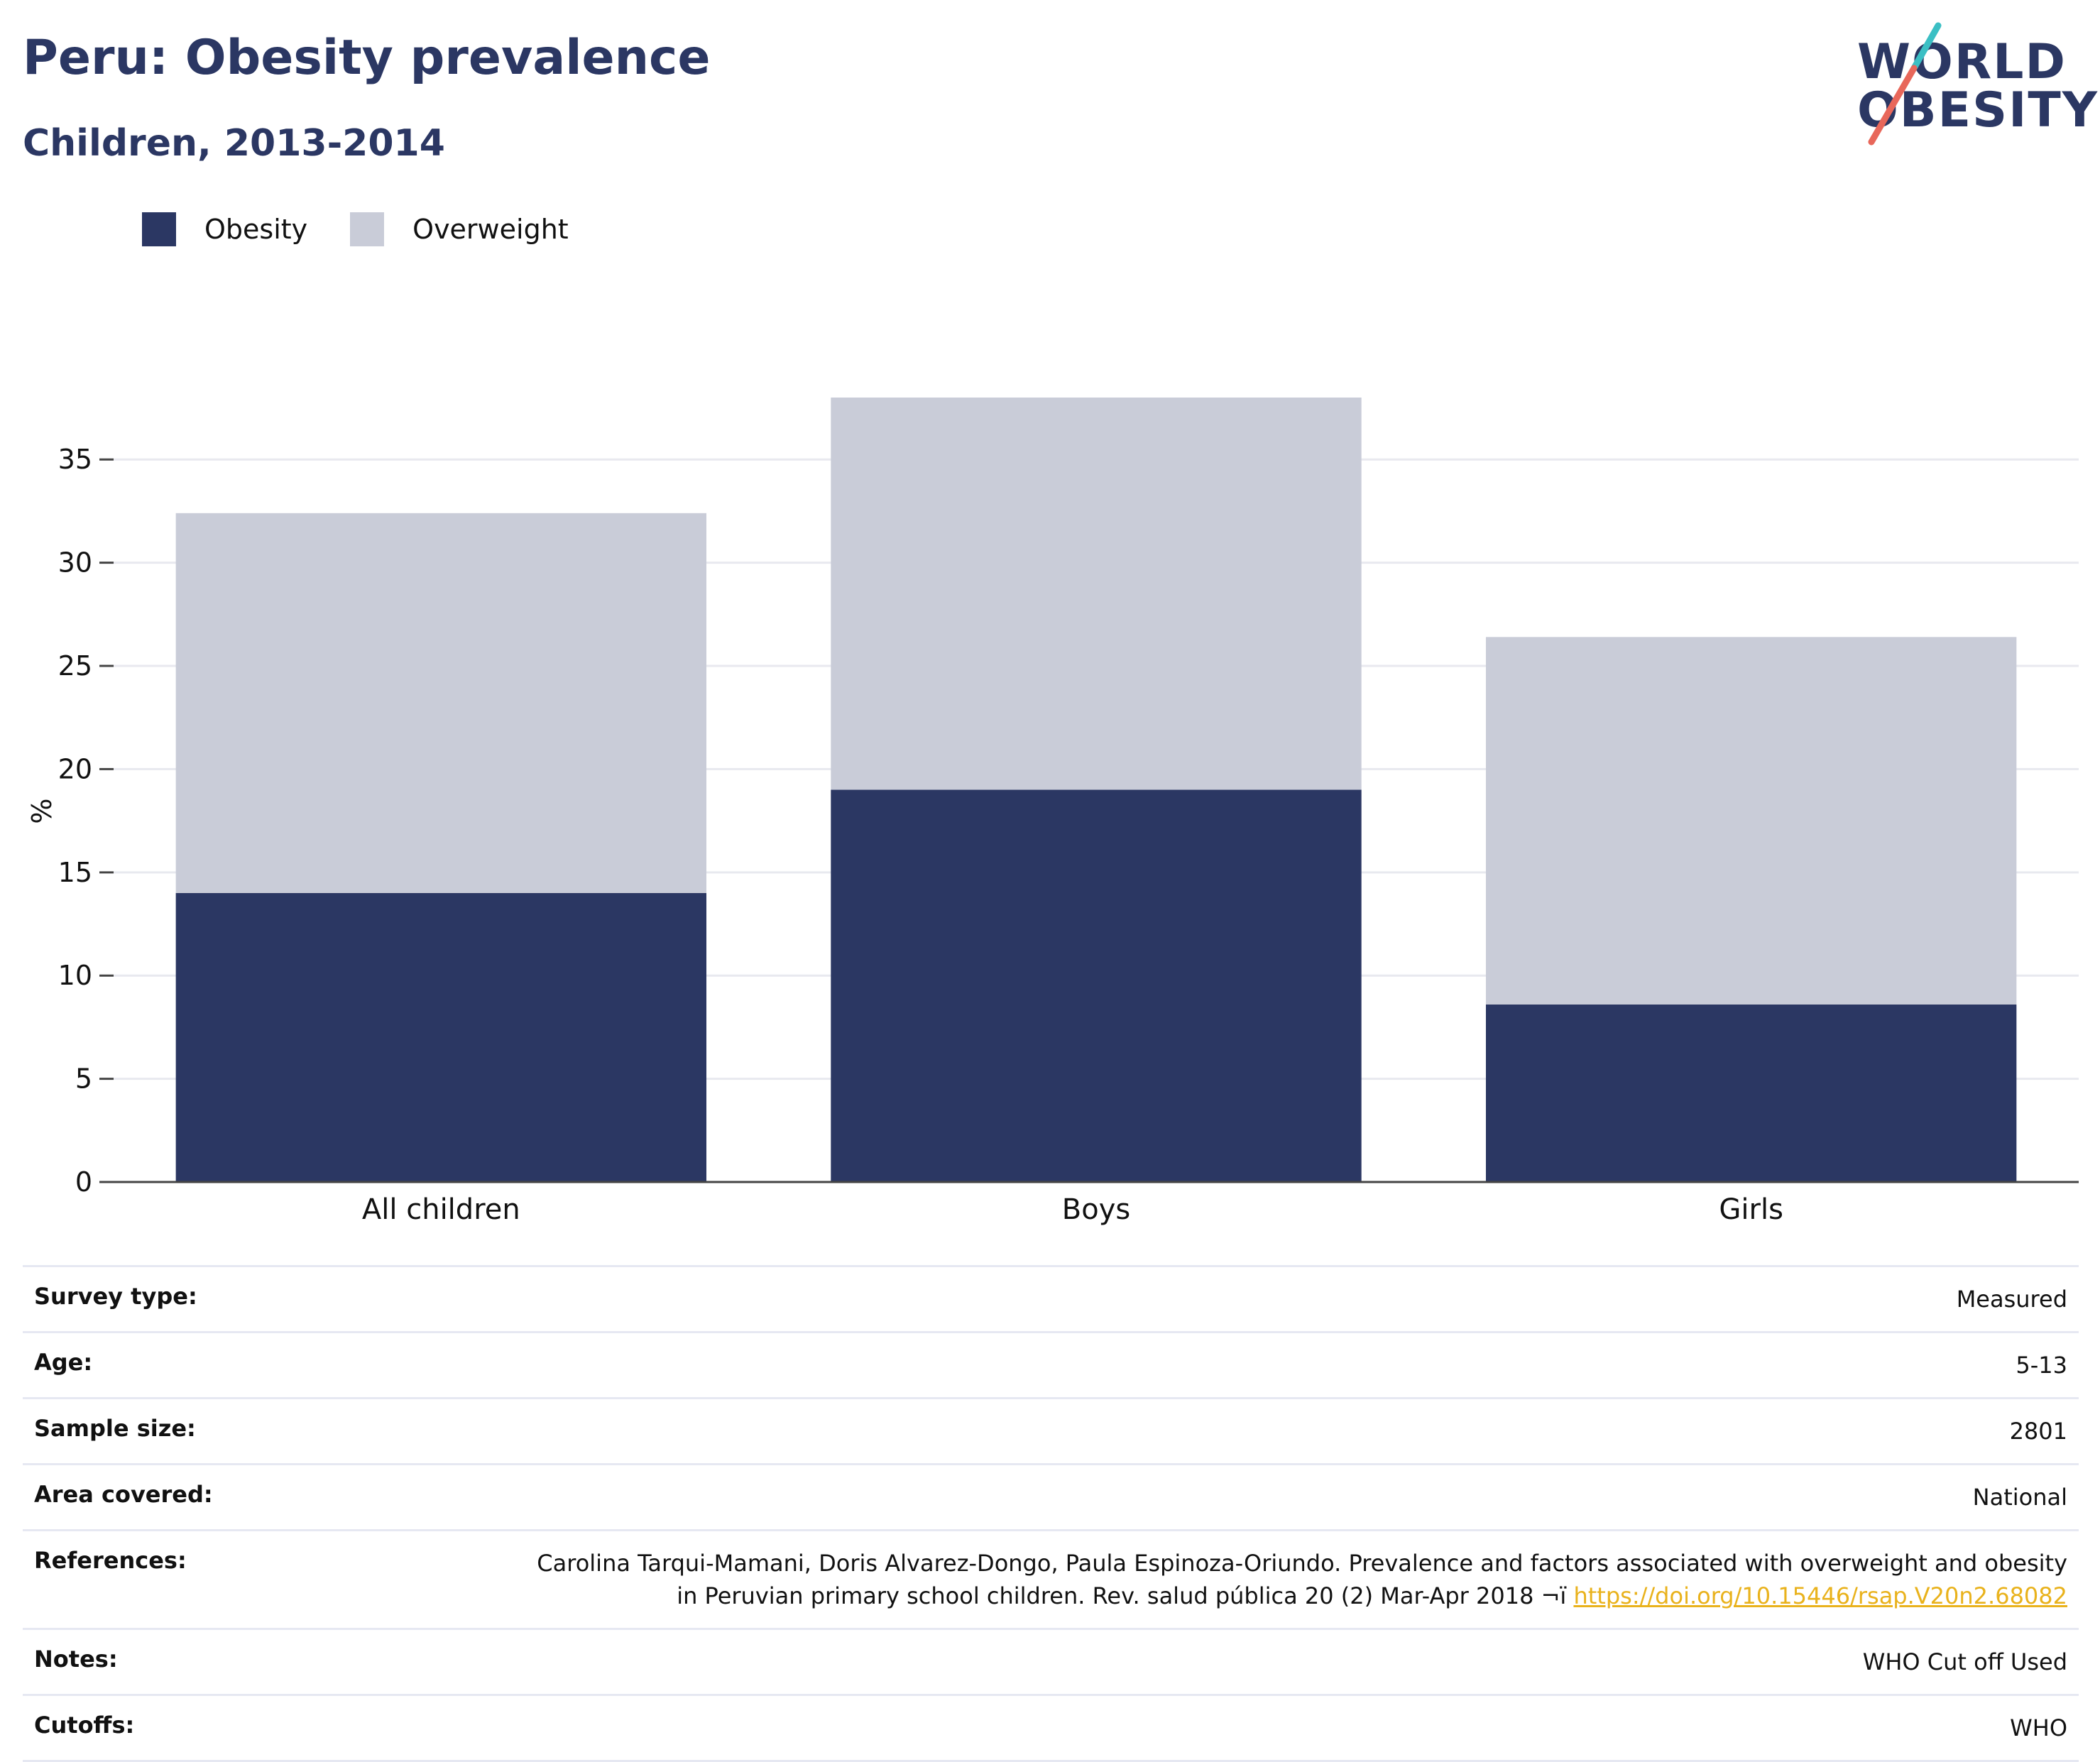 Image resolution: width=2100 pixels, height=1762 pixels. I want to click on x-tick-label-girls: Girls, so click(1751, 1209).